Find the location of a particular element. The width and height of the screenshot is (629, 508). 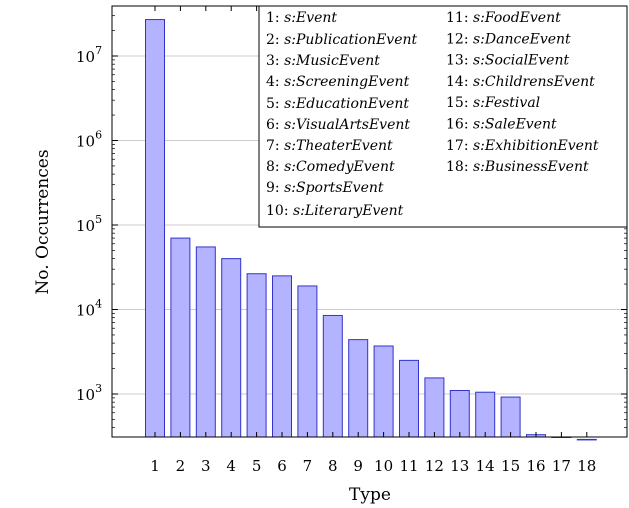

legend-entry-4: 4: s:ScreeningEvent is located at coordinates (338, 82).